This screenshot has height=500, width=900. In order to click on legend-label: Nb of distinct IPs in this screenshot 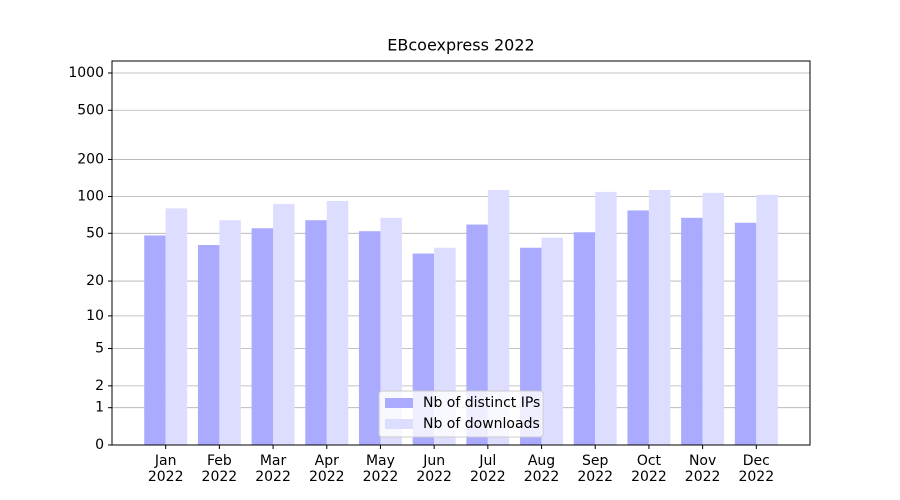, I will do `click(481, 403)`.